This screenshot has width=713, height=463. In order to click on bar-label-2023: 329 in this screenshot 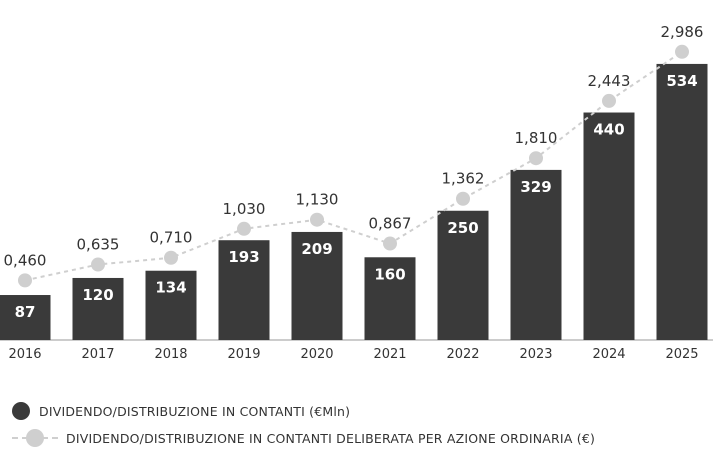, I will do `click(535, 187)`.